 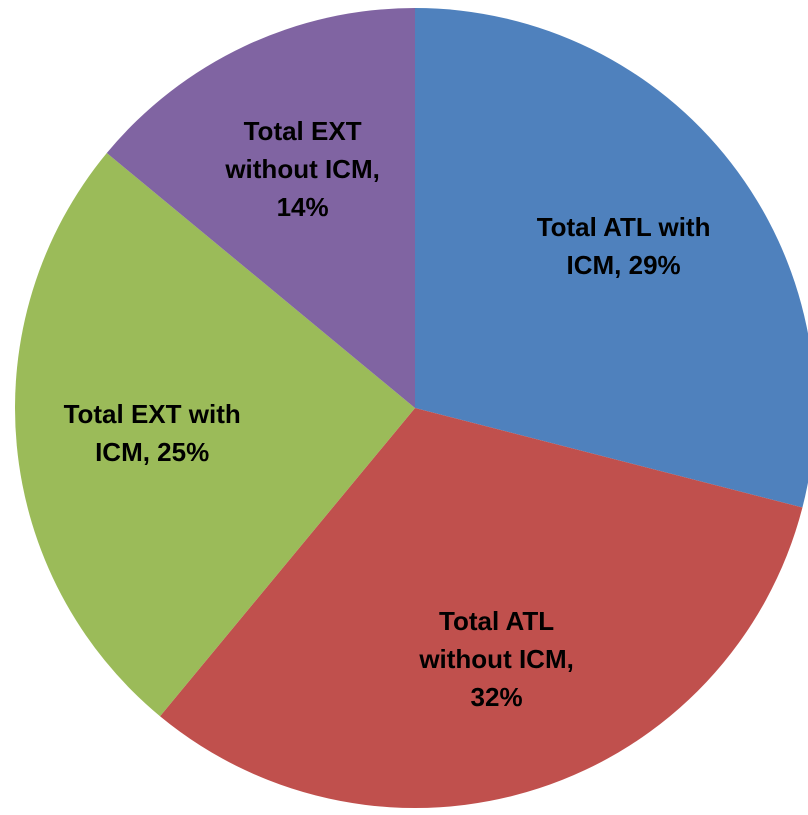 What do you see at coordinates (302, 169) in the screenshot?
I see `data-label: Total EXT without ICM, 14%` at bounding box center [302, 169].